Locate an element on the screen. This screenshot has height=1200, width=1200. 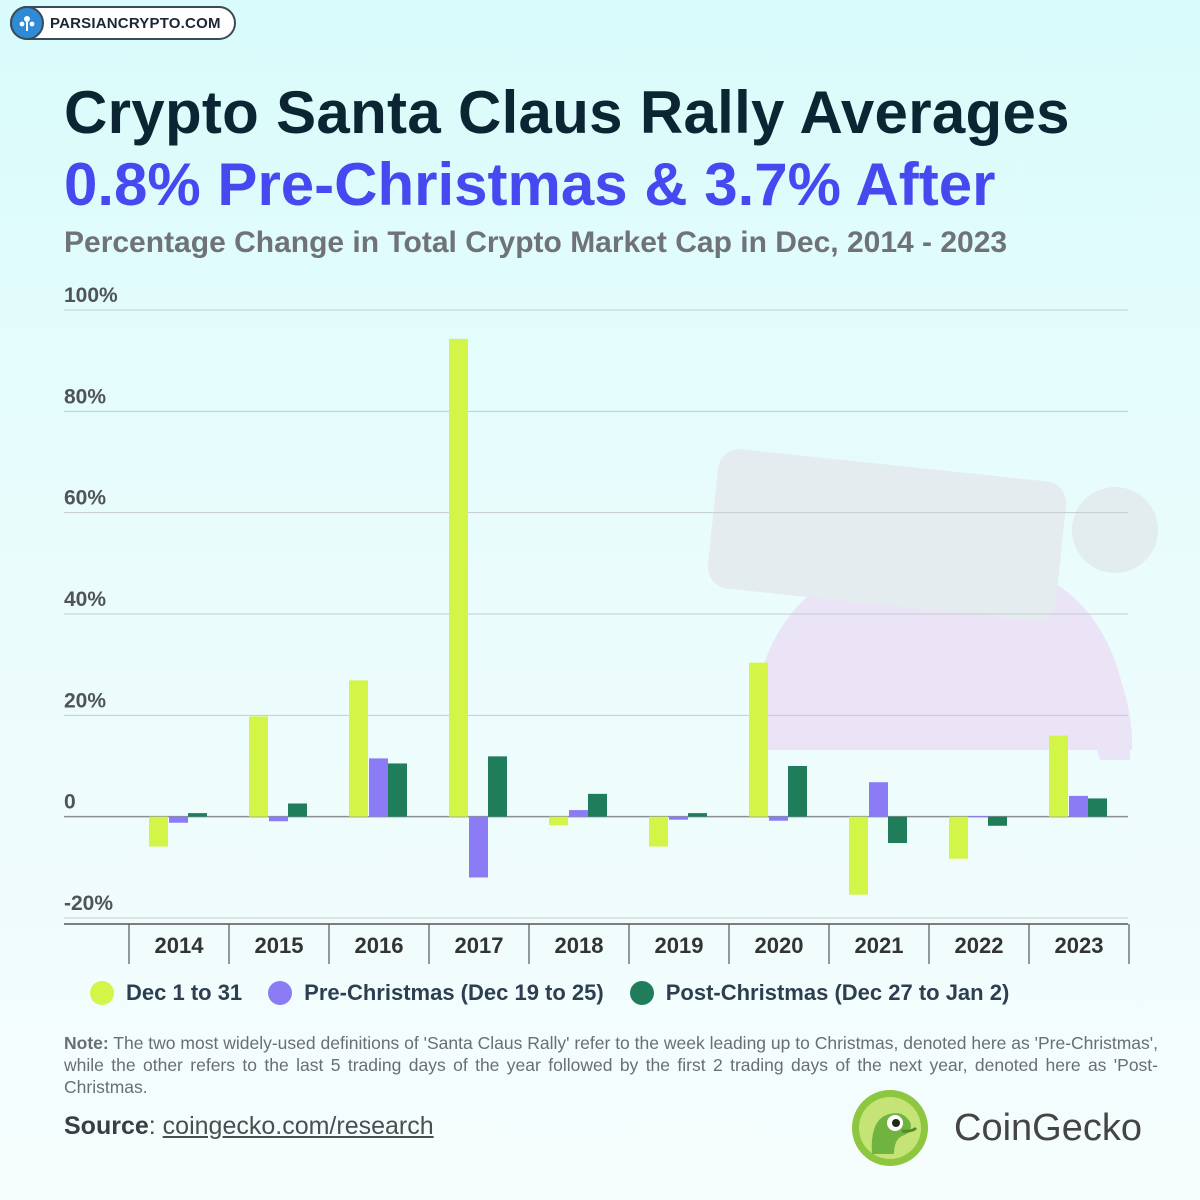
parsiancrypto-badge: PARSIANCRYPTO.COM is located at coordinates (123, 23).